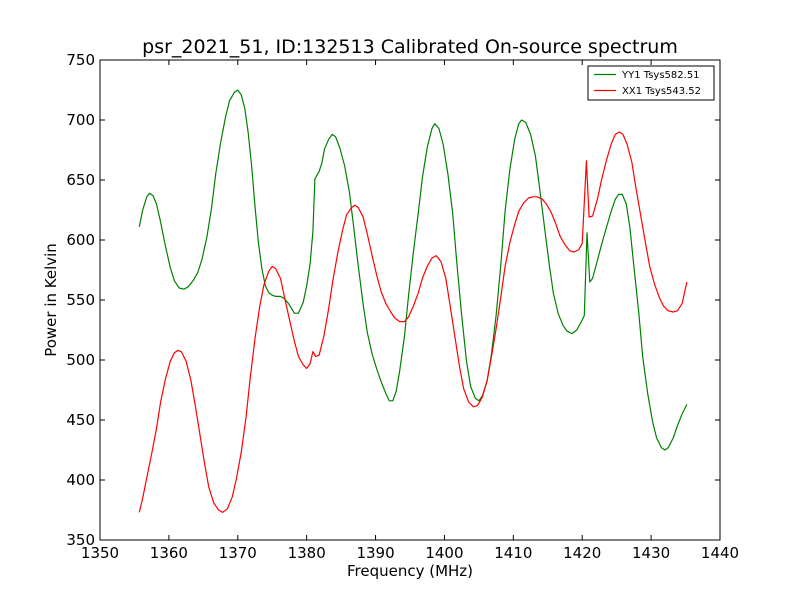 The height and width of the screenshot is (605, 800). I want to click on y-tick-label: 400, so click(80, 480).